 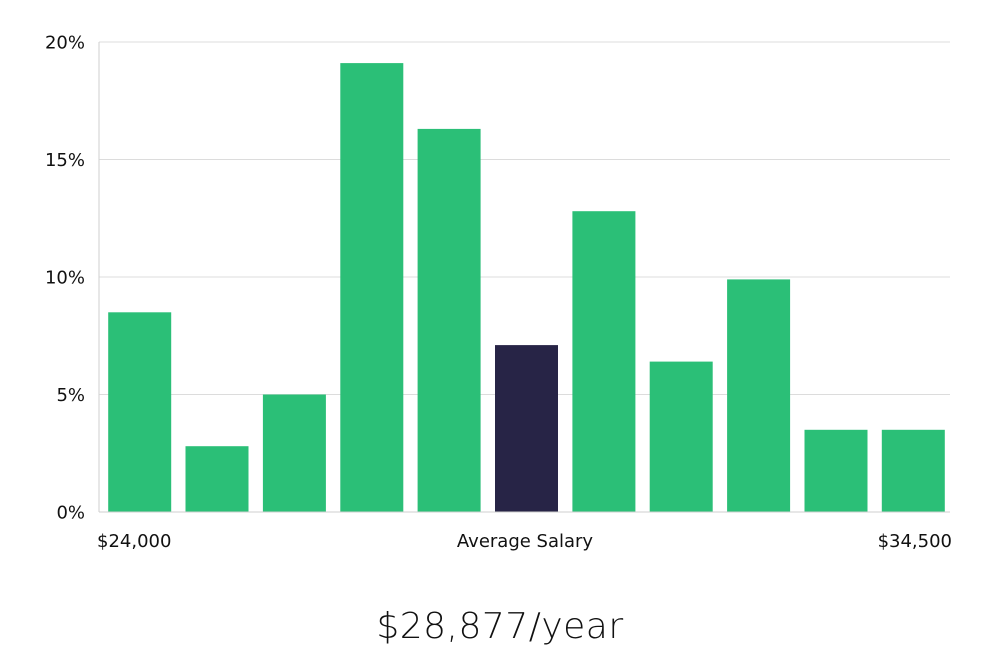 What do you see at coordinates (134, 541) in the screenshot?
I see `x-min-label: $24,000` at bounding box center [134, 541].